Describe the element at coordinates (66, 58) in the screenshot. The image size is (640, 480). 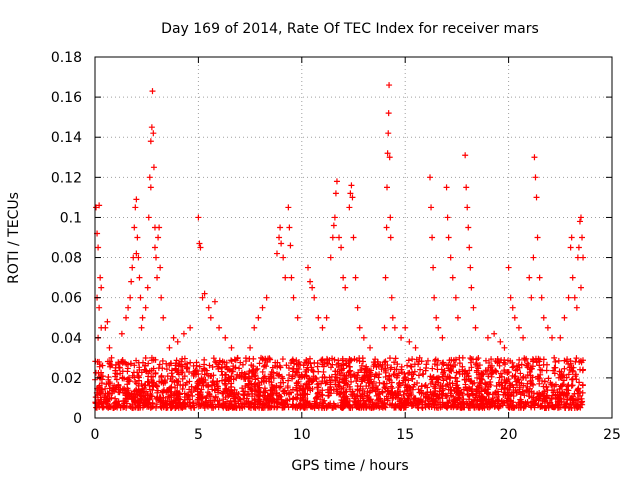
I see `y-tick-label: 0.18` at that location.